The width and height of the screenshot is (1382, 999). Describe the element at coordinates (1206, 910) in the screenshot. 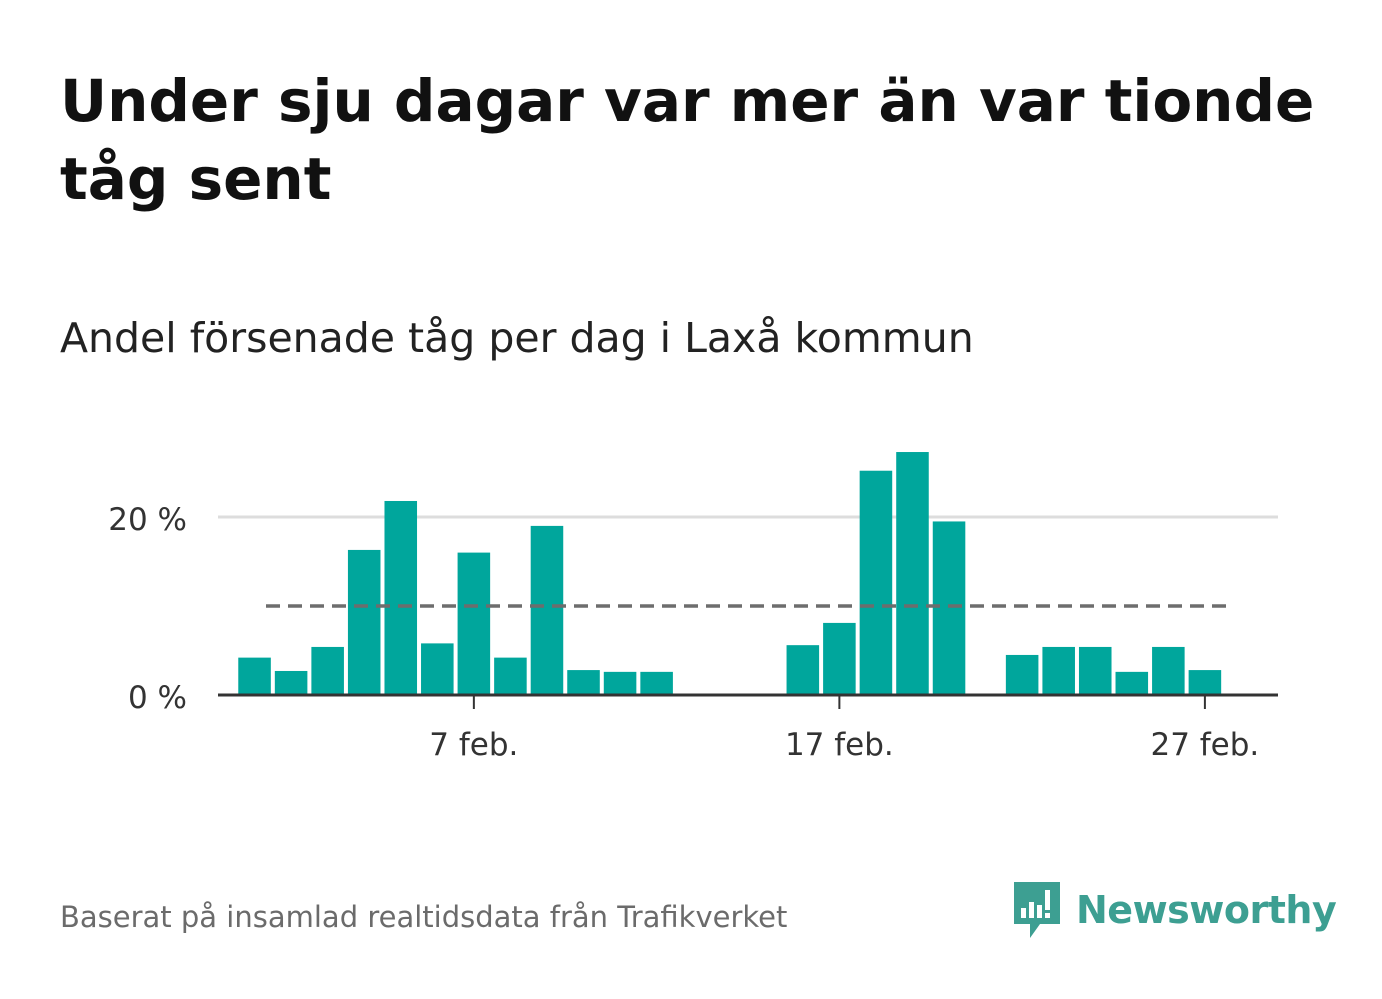

I see `brand-name: Newsworthy` at that location.